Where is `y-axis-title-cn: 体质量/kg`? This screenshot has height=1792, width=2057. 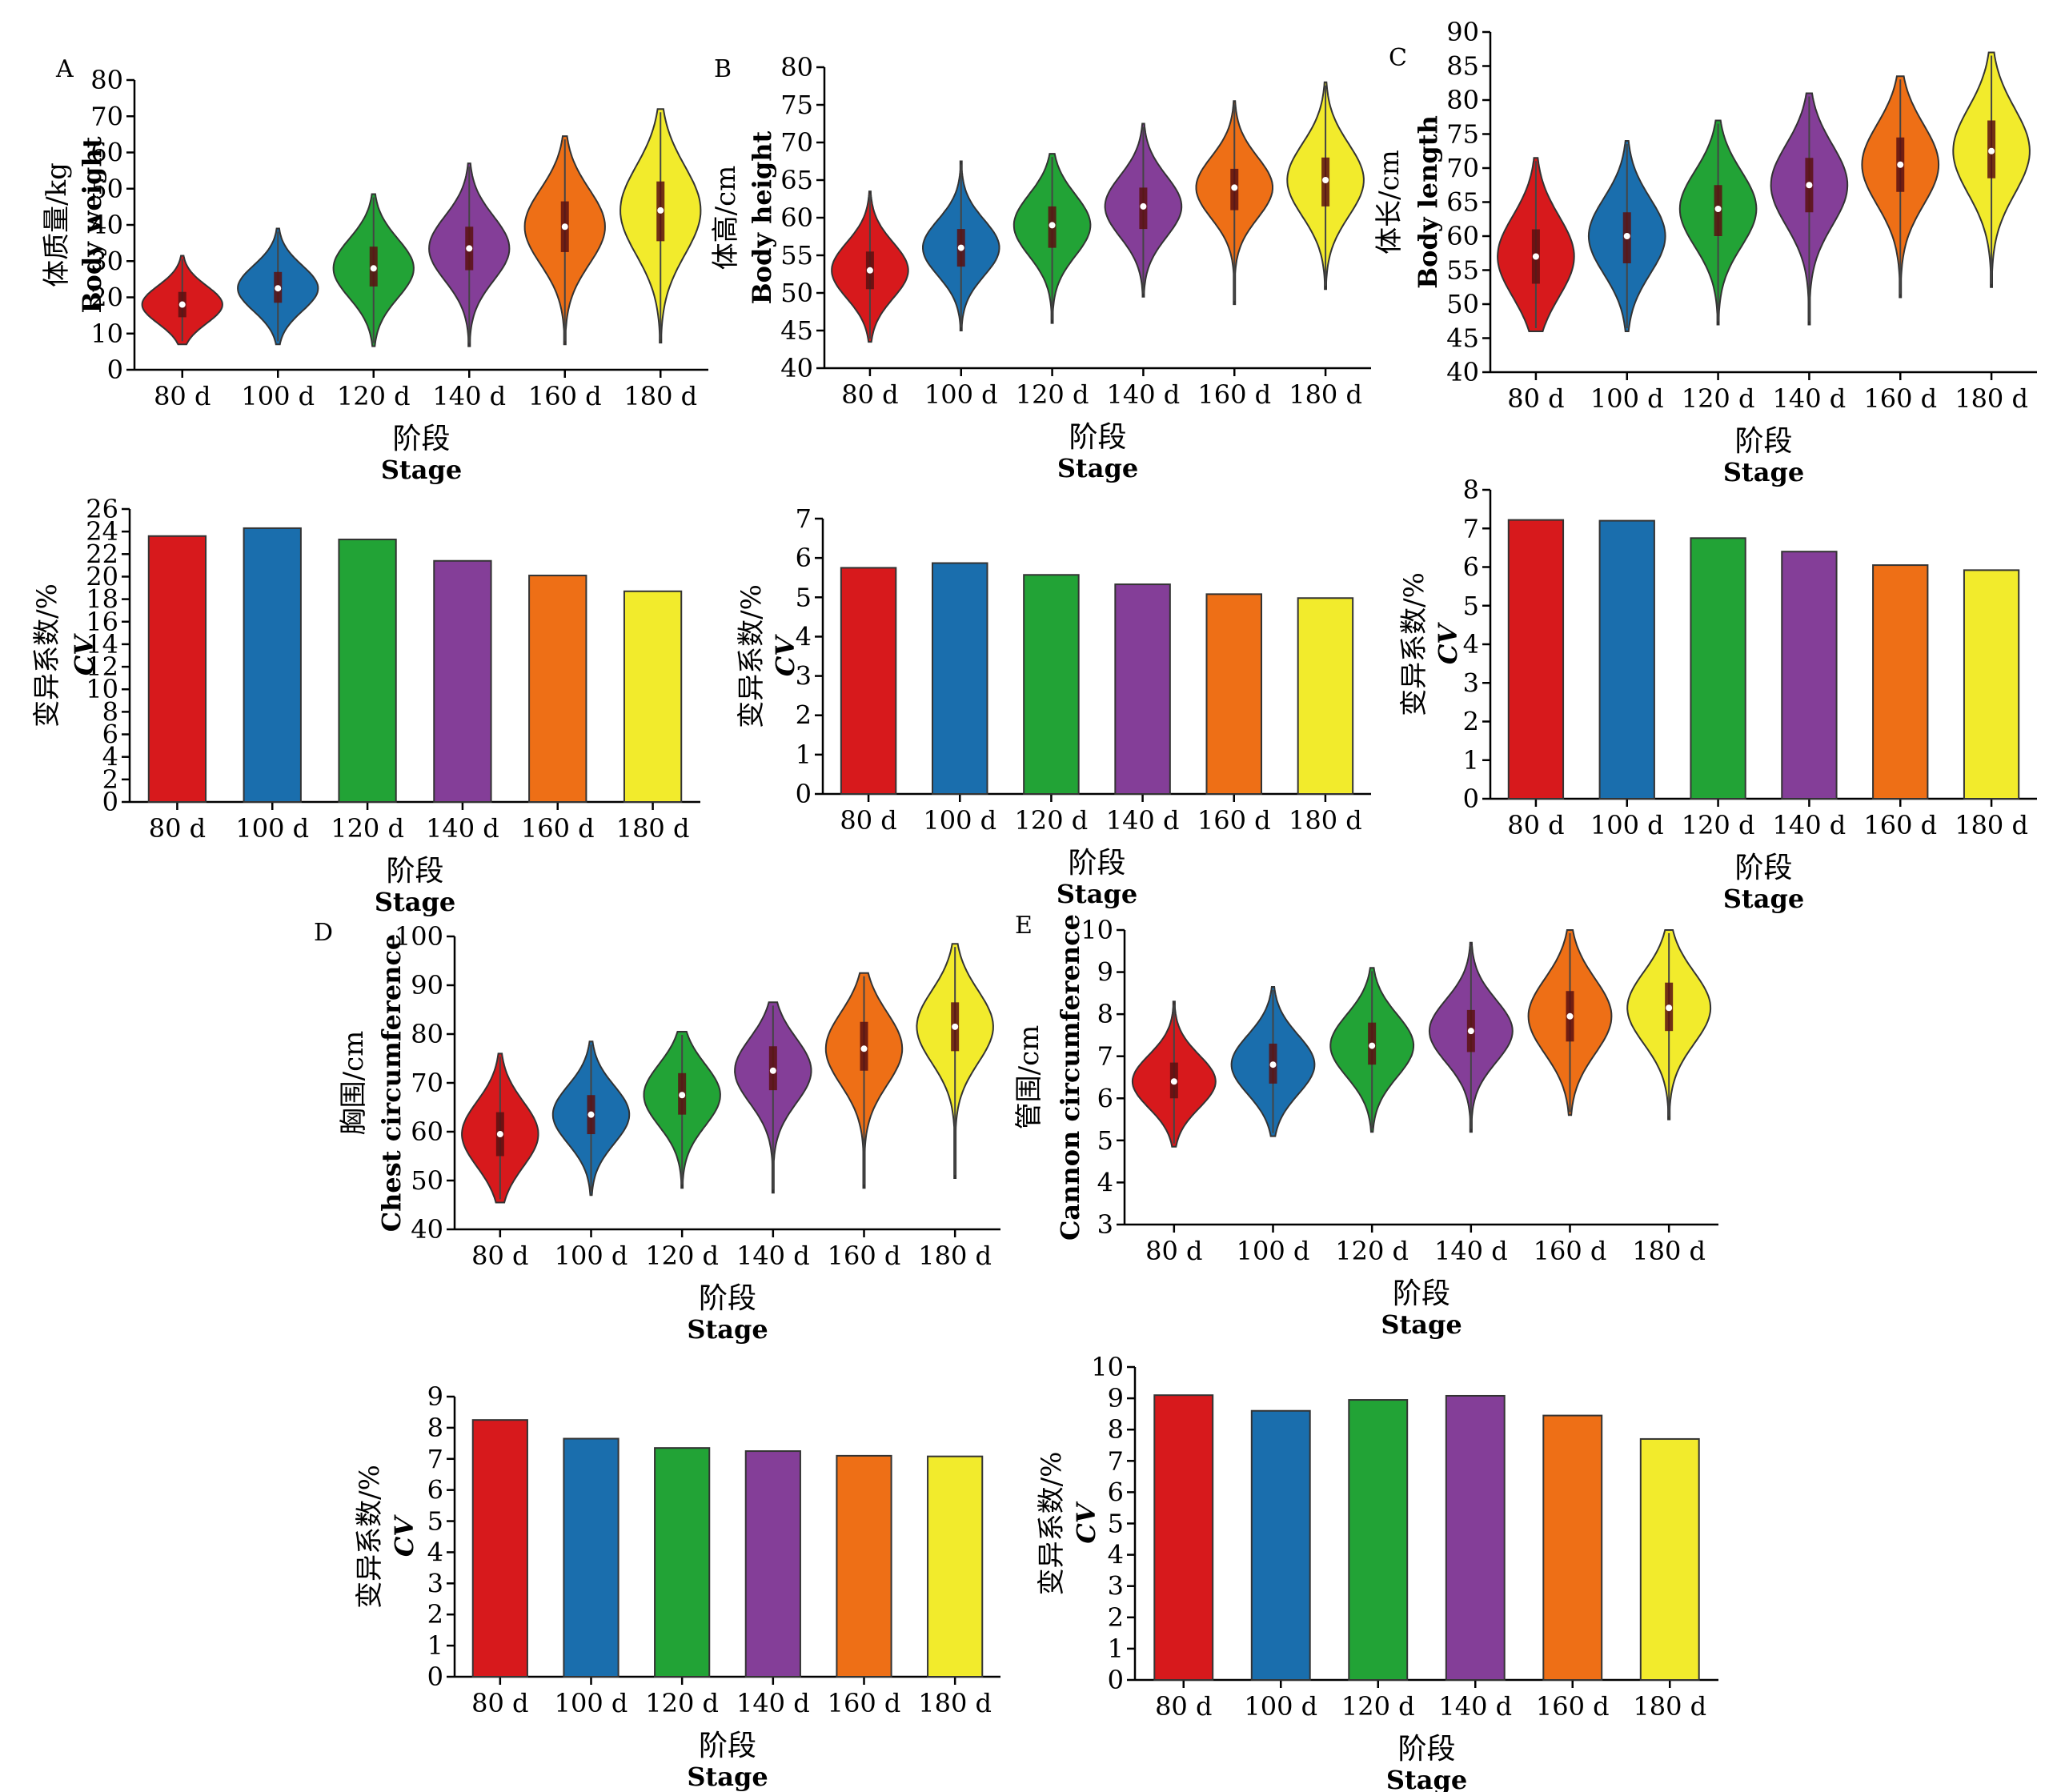 y-axis-title-cn: 体质量/kg is located at coordinates (57, 224).